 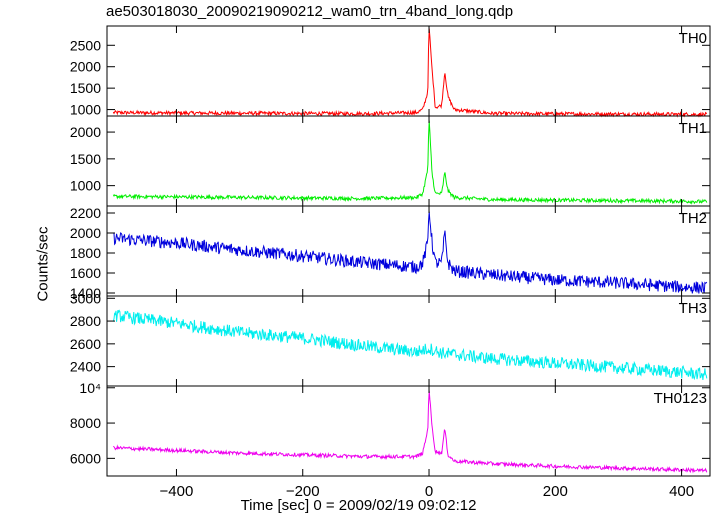 I want to click on series-line-th1, so click(x=410, y=162).